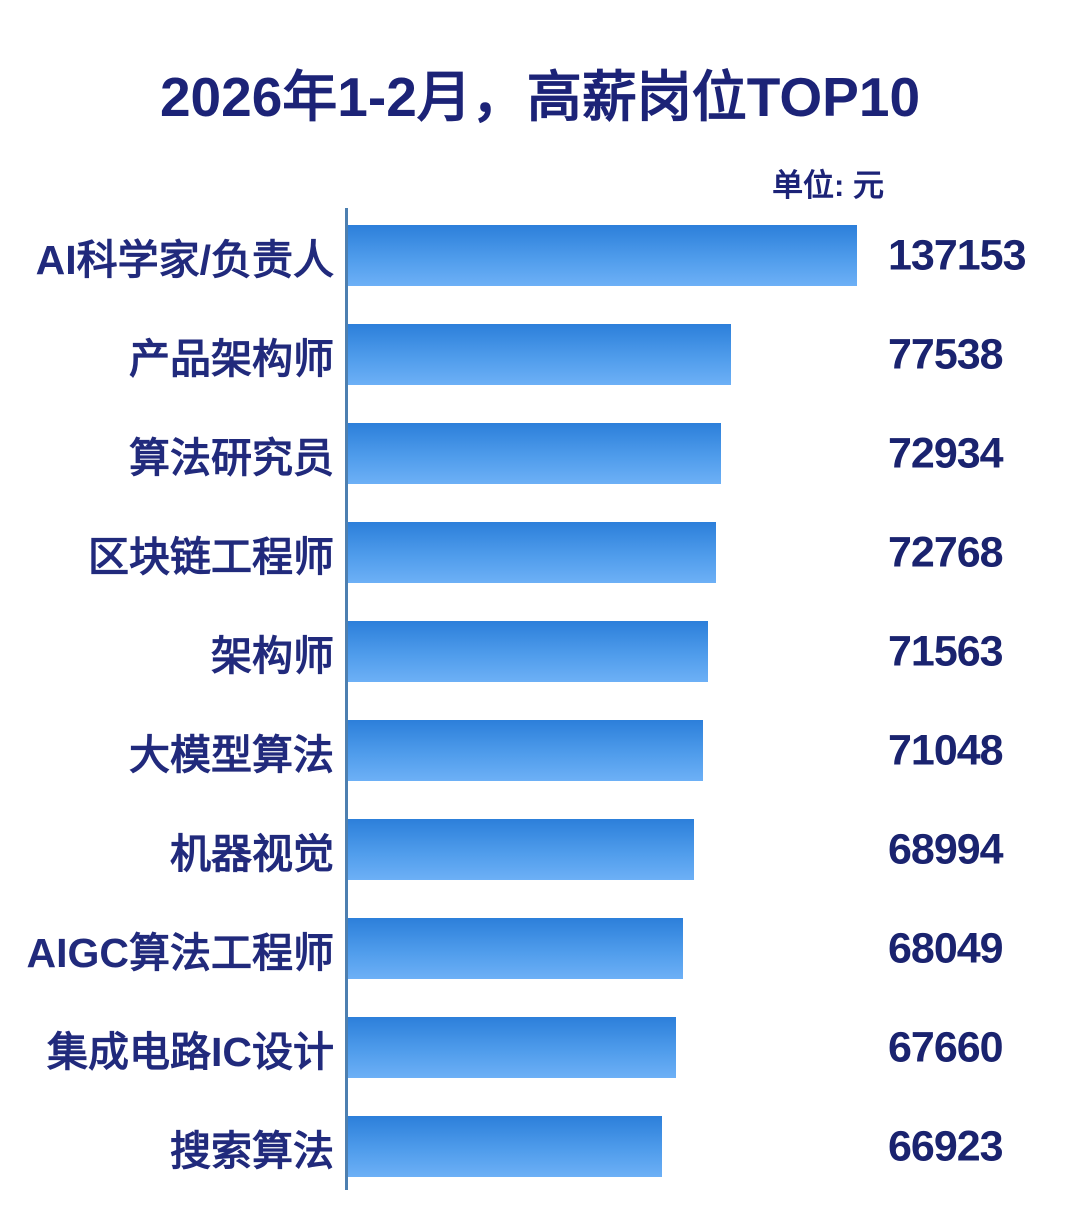 This screenshot has width=1080, height=1210. What do you see at coordinates (946, 651) in the screenshot?
I see `value-label: 71563` at bounding box center [946, 651].